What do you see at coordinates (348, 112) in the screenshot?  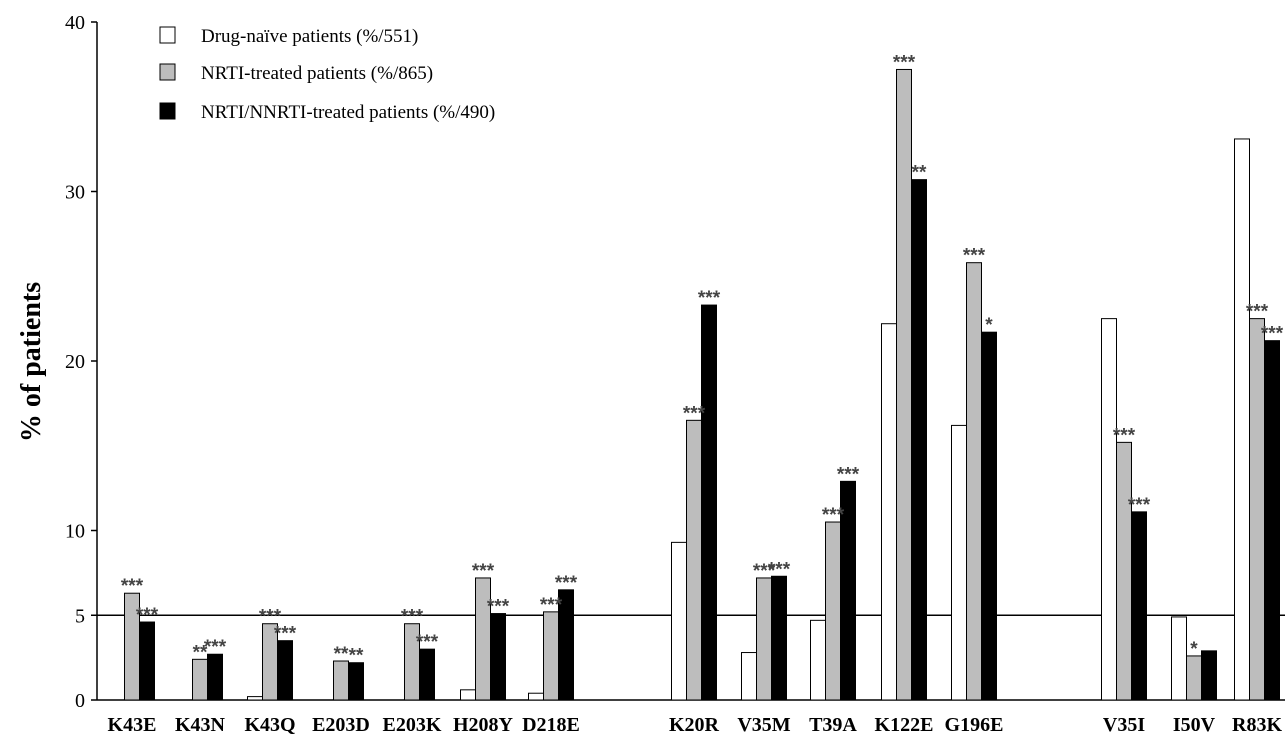 I see `legend-label: NRTI/NNRTI-treated patients (%/490)` at bounding box center [348, 112].